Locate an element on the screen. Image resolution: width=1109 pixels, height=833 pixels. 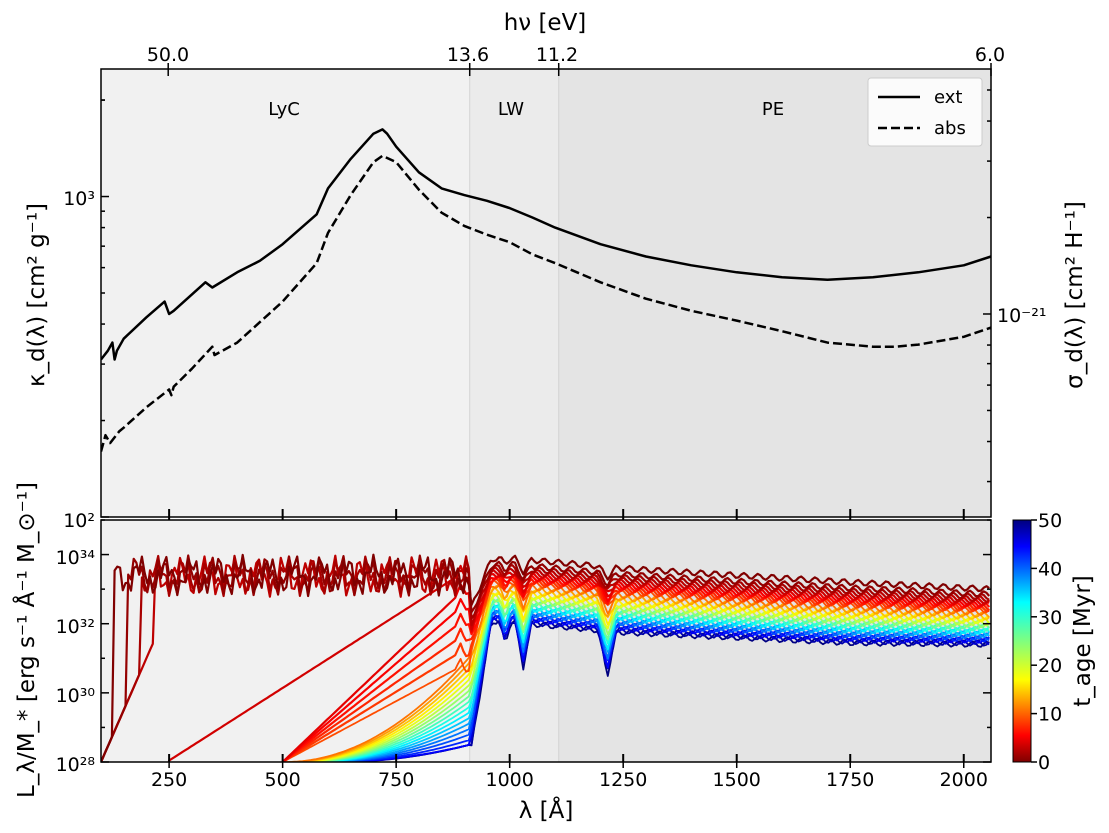
top-tick-label-13-6: 13.6 is located at coordinates (468, 55).